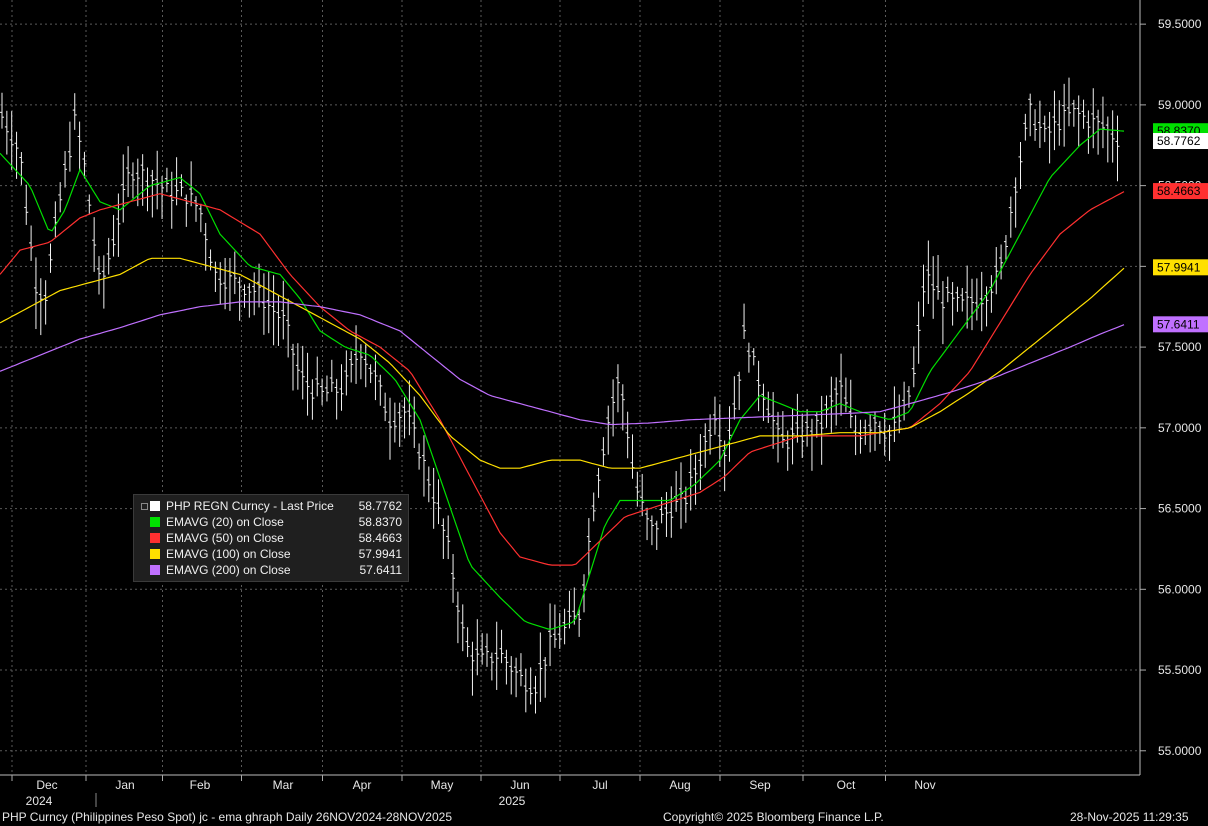 Image resolution: width=1208 pixels, height=826 pixels. I want to click on legend-series-value: 58.8370, so click(380, 522).